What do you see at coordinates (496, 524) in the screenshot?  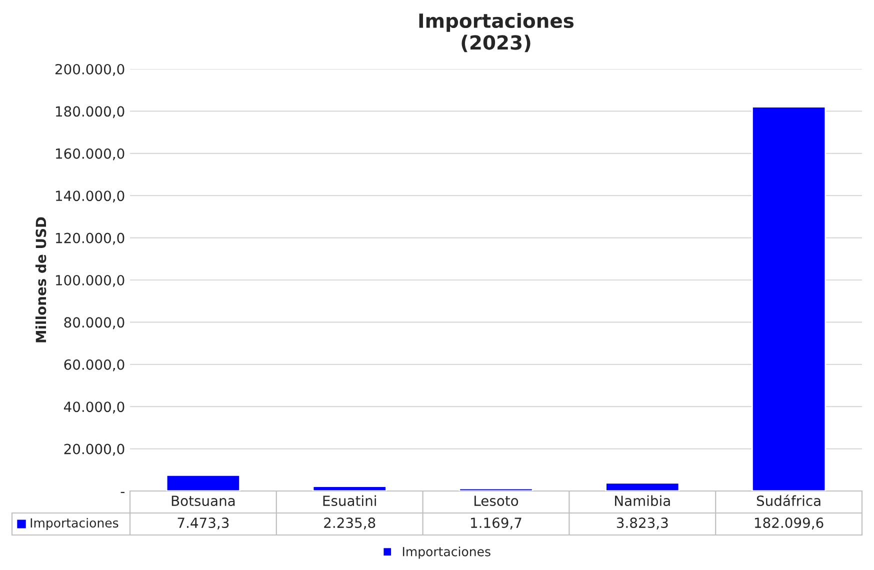 I see `data-label: 1.169,7` at bounding box center [496, 524].